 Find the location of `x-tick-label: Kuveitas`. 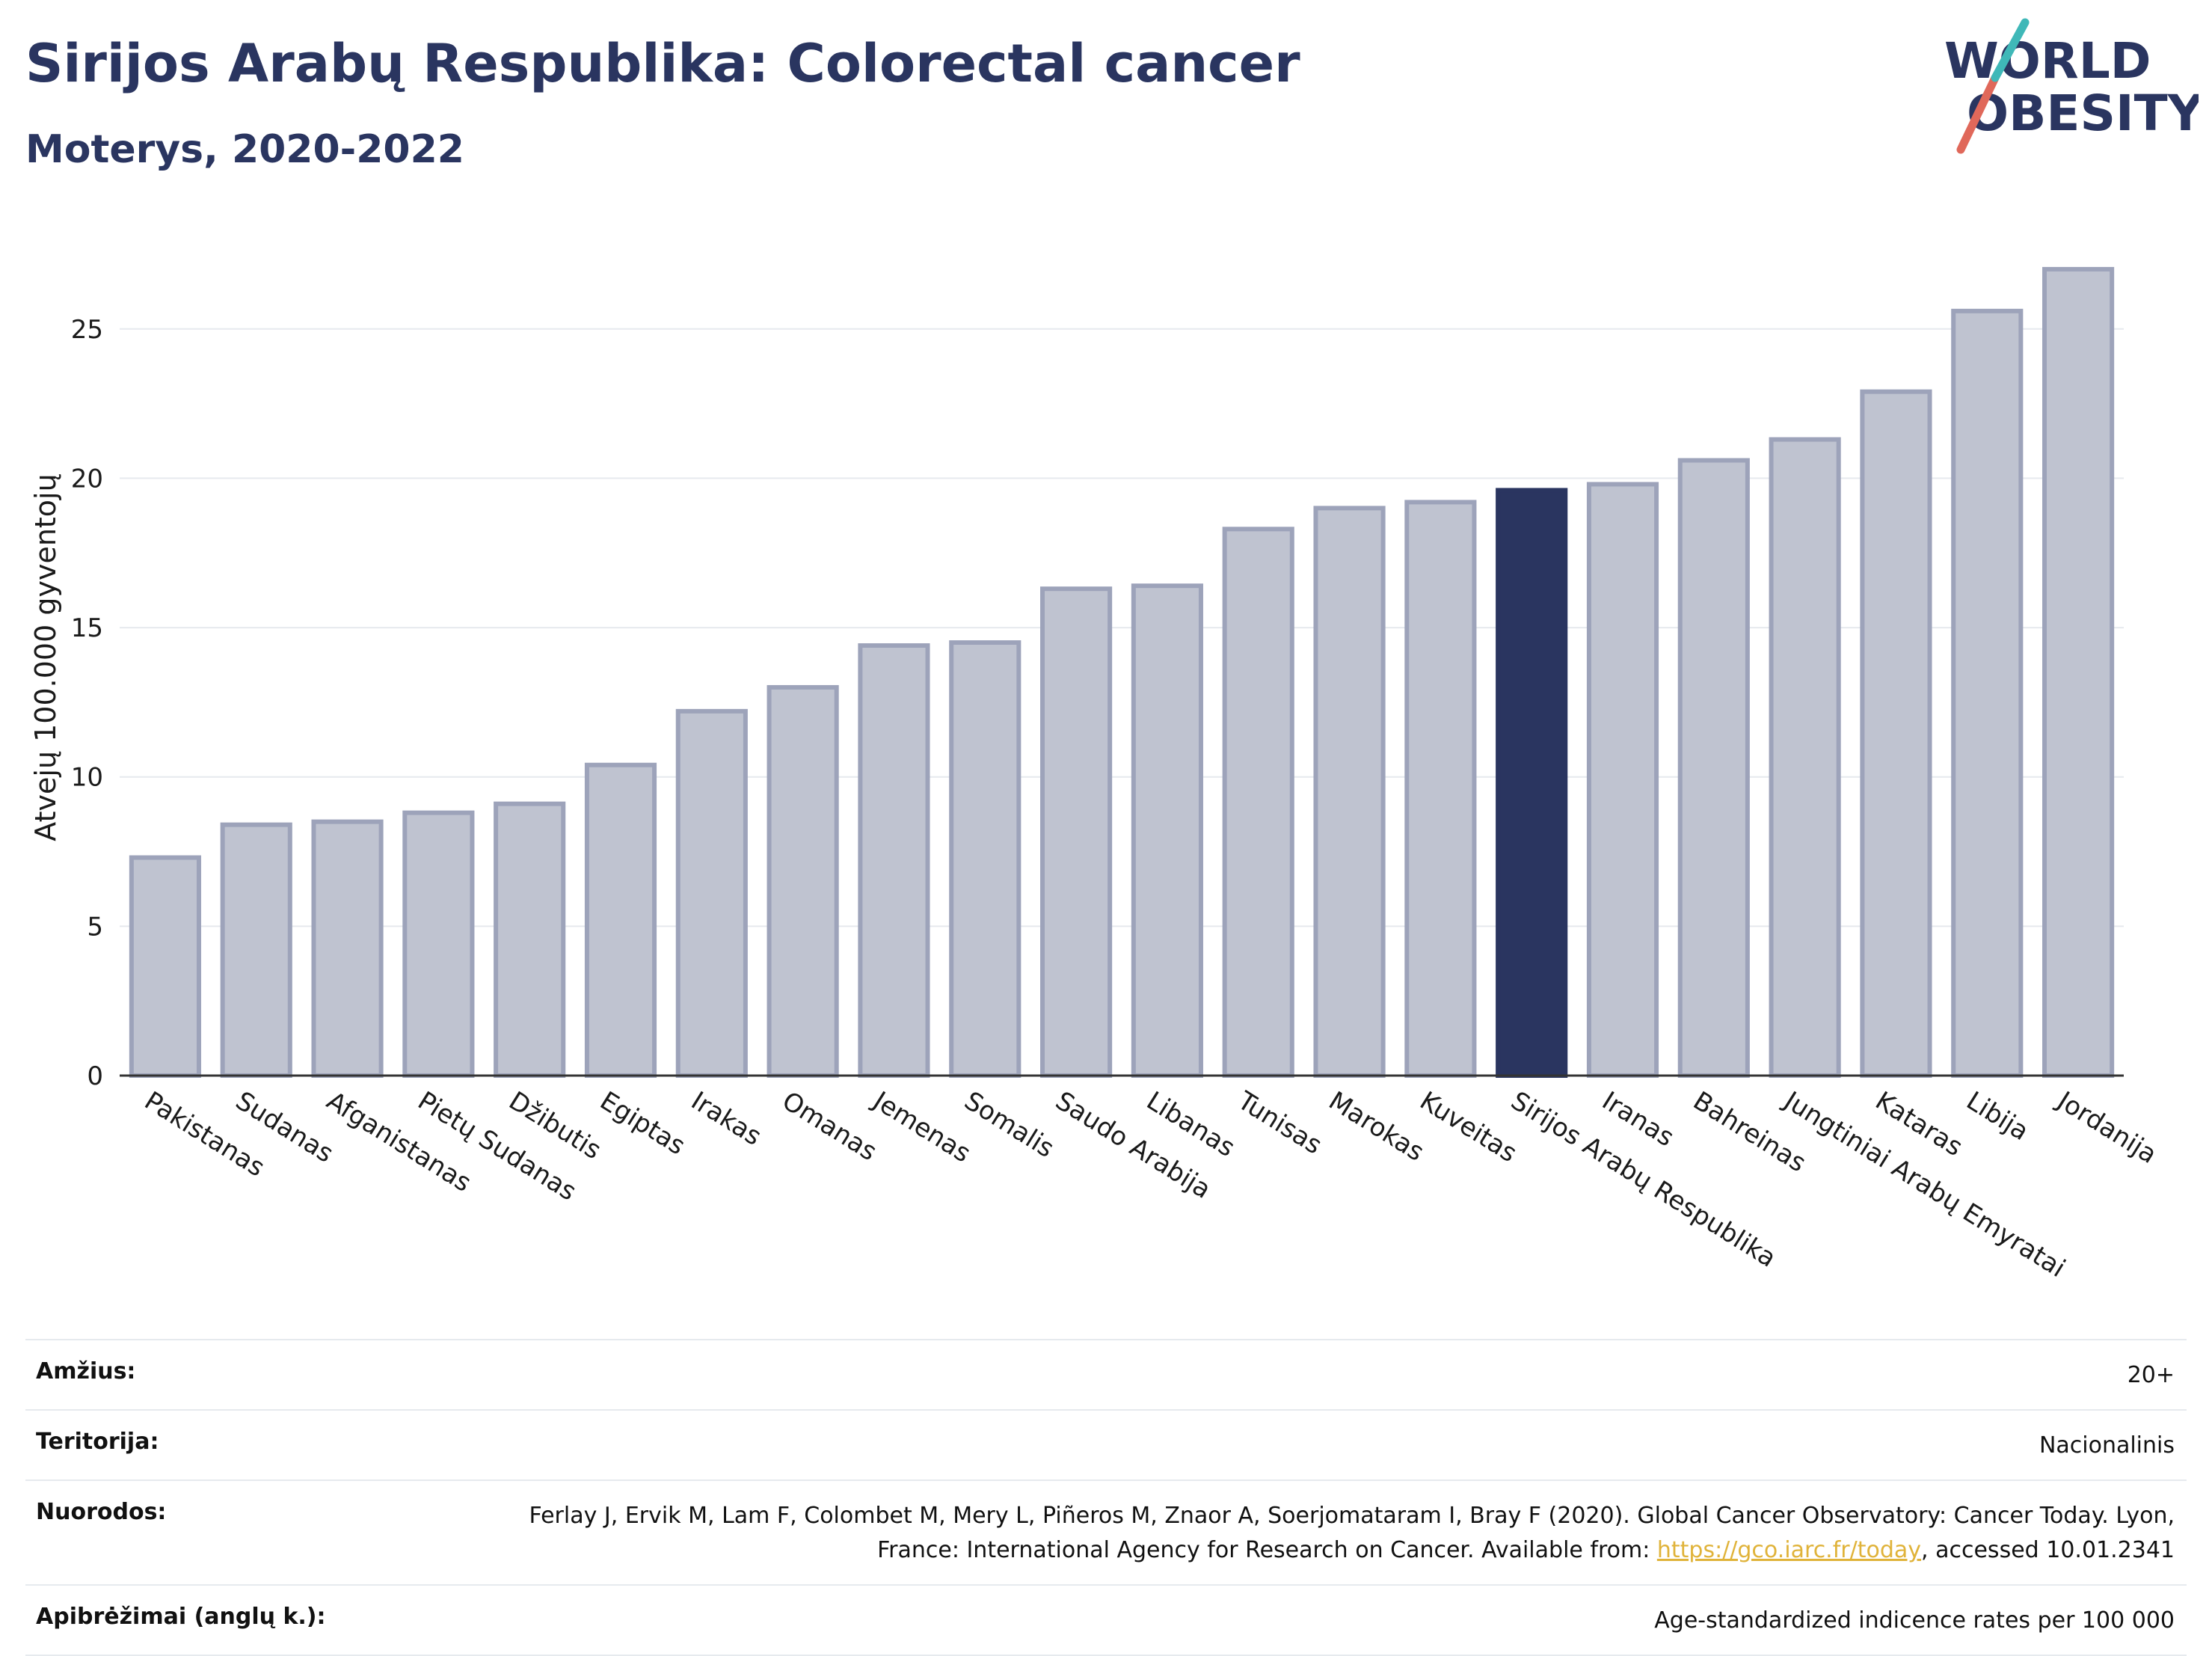

x-tick-label: Kuveitas is located at coordinates (1469, 1127).